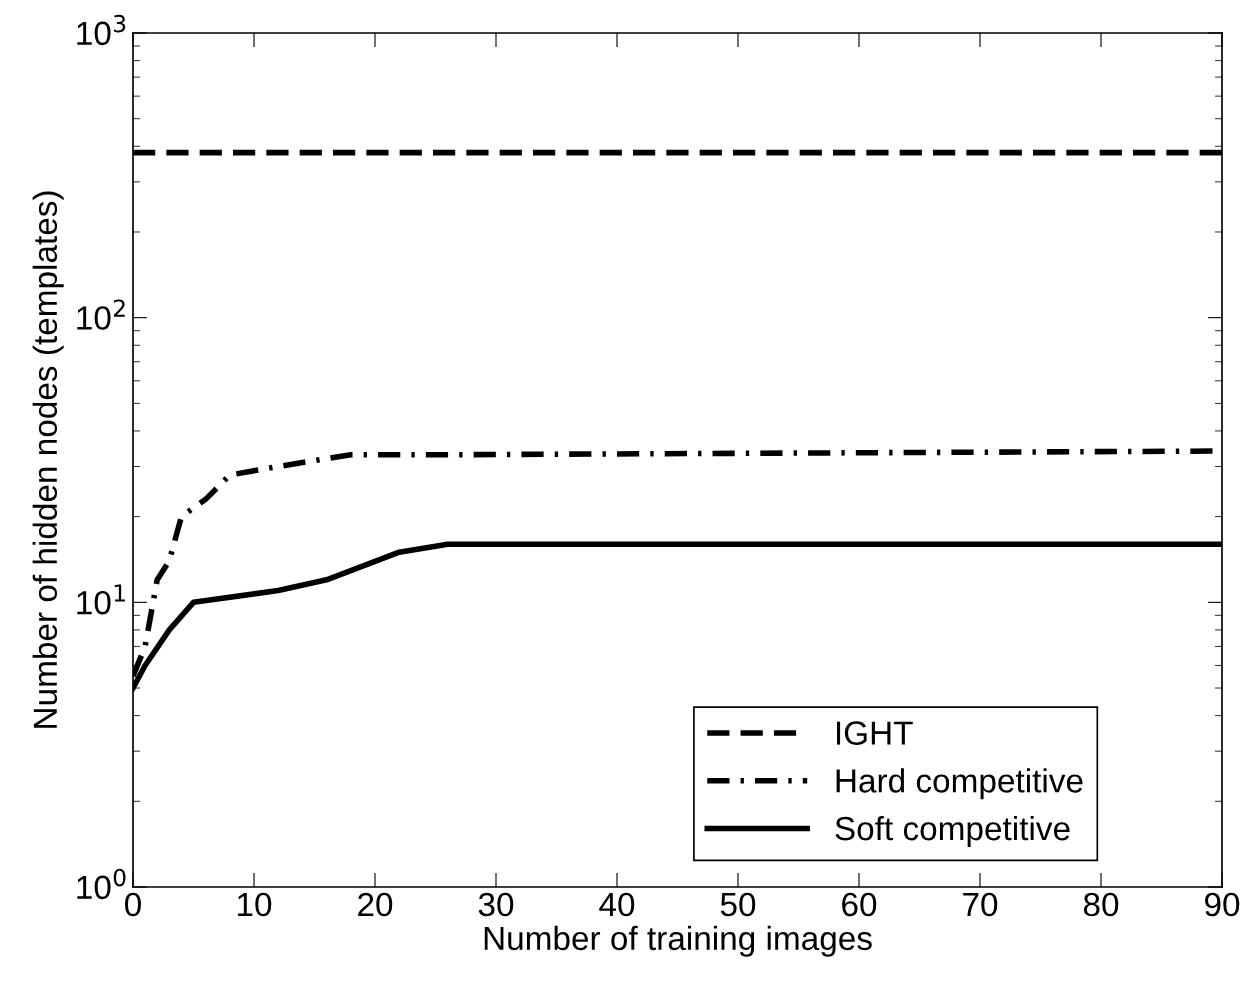 This screenshot has width=1259, height=995. Describe the element at coordinates (101, 599) in the screenshot. I see `y-tick-label: 10$^{1}$` at that location.